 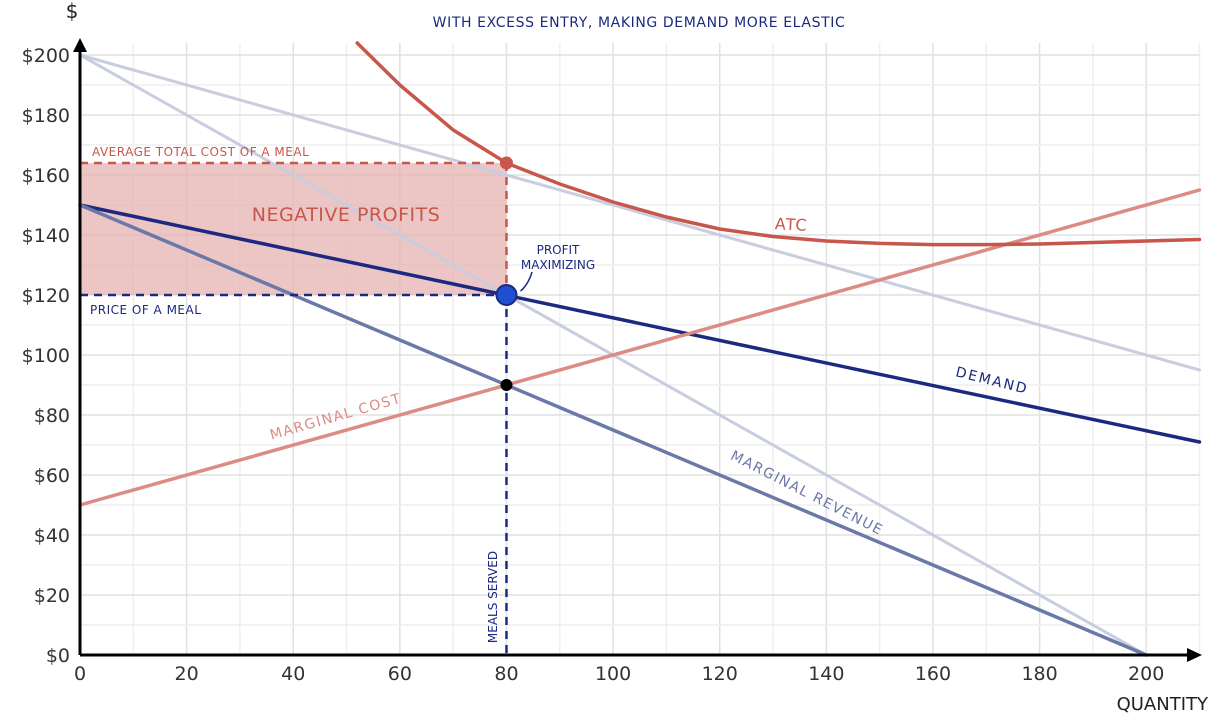 I want to click on x-tick-label: 140, so click(x=826, y=674).